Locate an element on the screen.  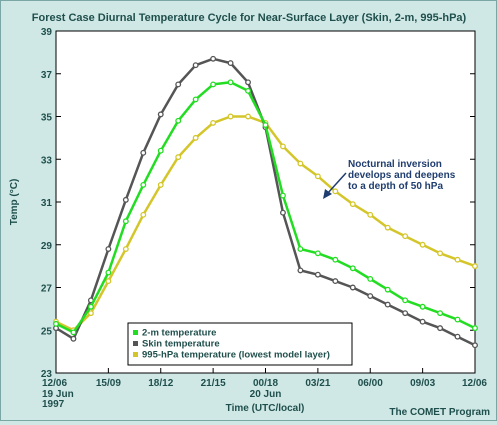
annotation-line-2: to a depth of 50 hPa is located at coordinates (395, 186).